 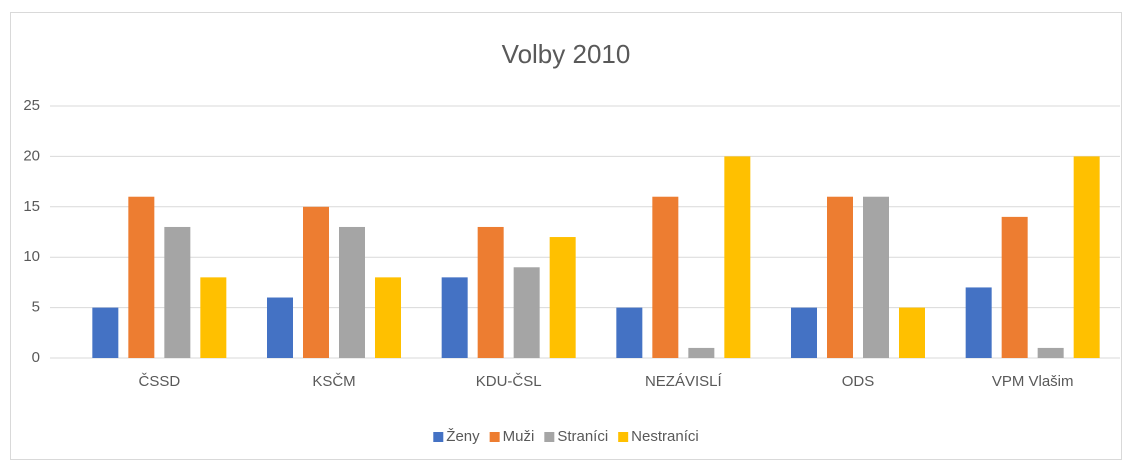 What do you see at coordinates (31, 206) in the screenshot?
I see `y-tick-label: 15` at bounding box center [31, 206].